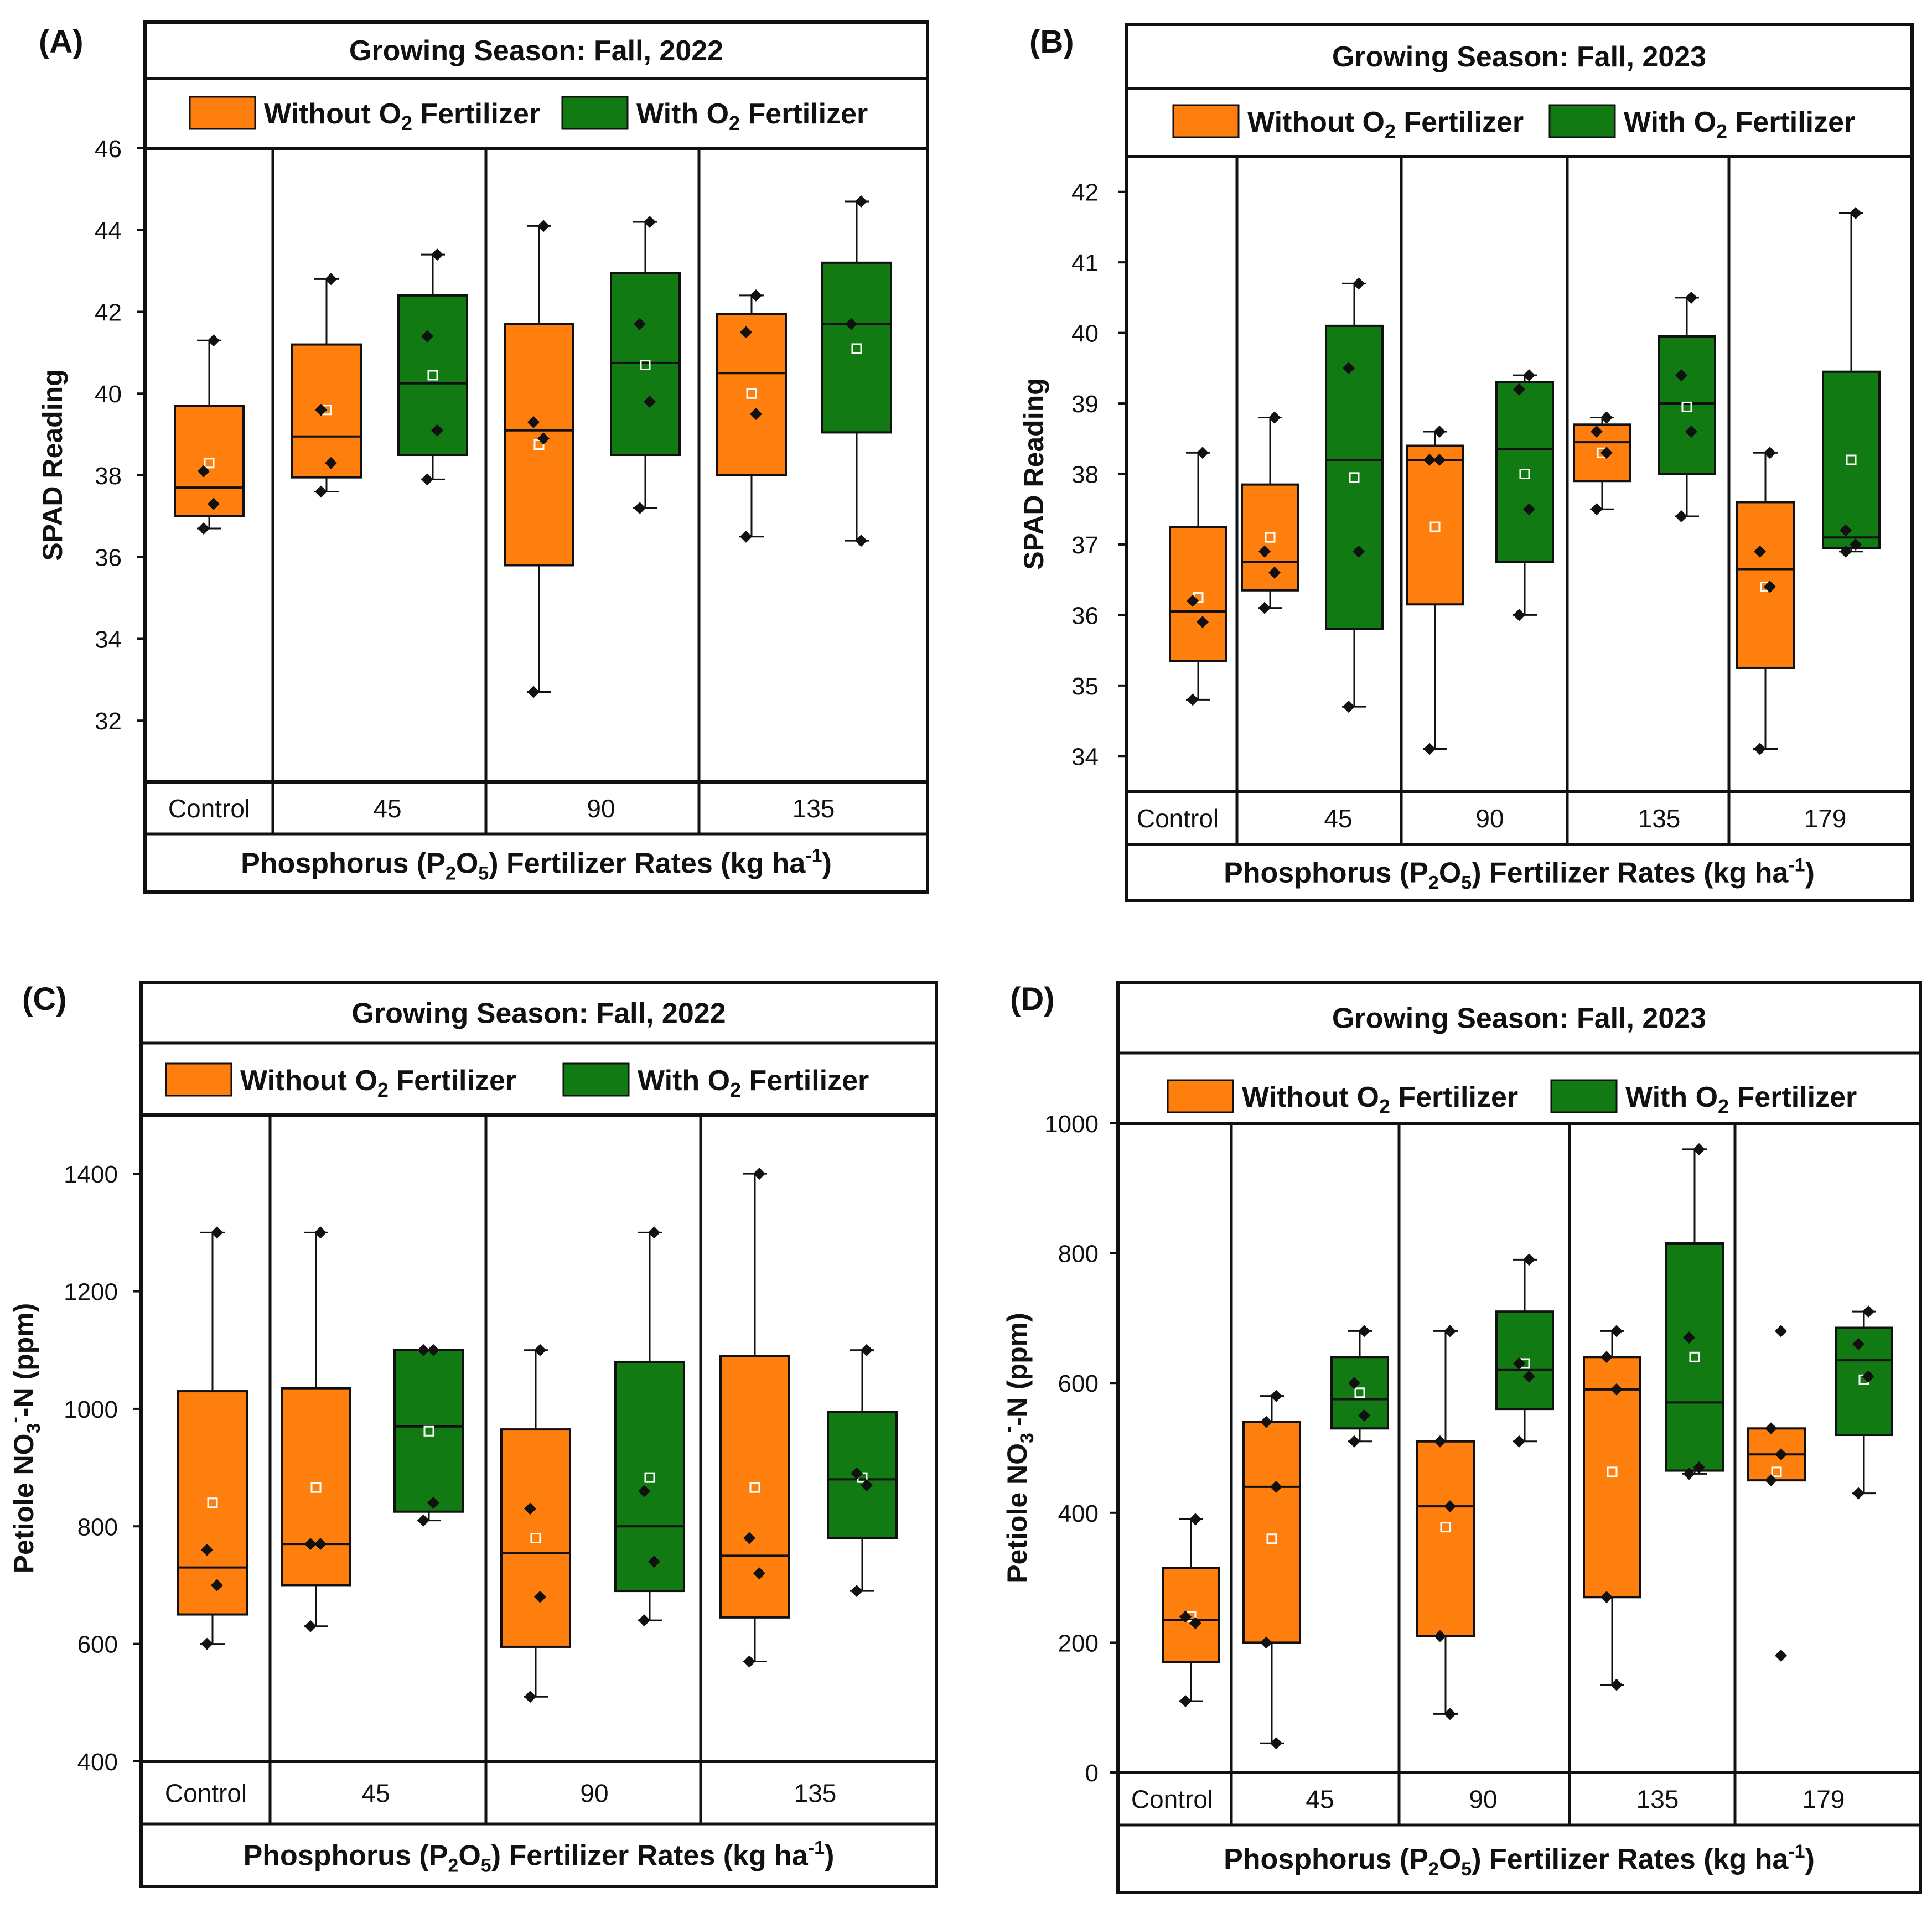  I want to click on chart-title: Growing Season: Fall, 2022, so click(538, 1014).